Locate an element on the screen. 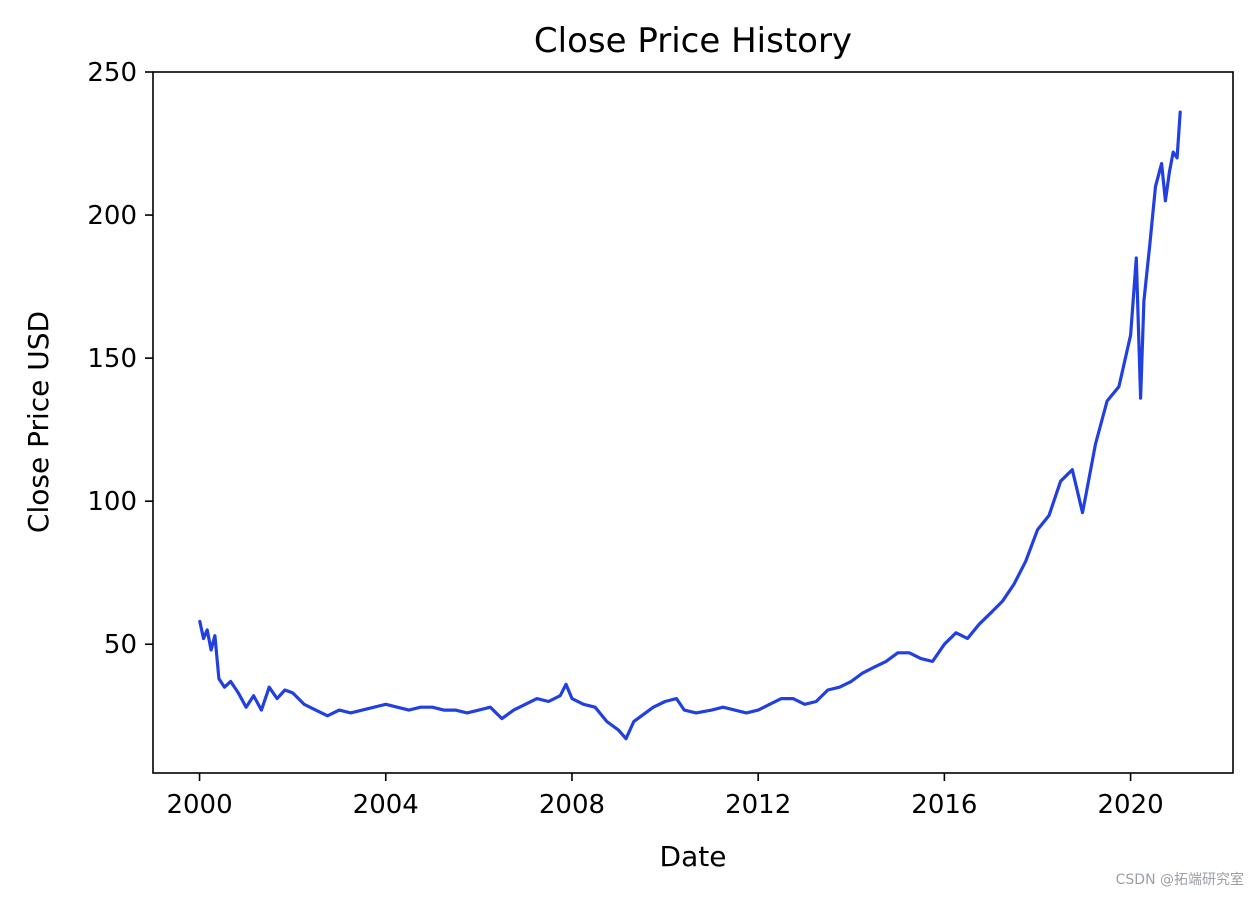 Image resolution: width=1256 pixels, height=897 pixels. y-tick-label: 250 is located at coordinates (112, 73).